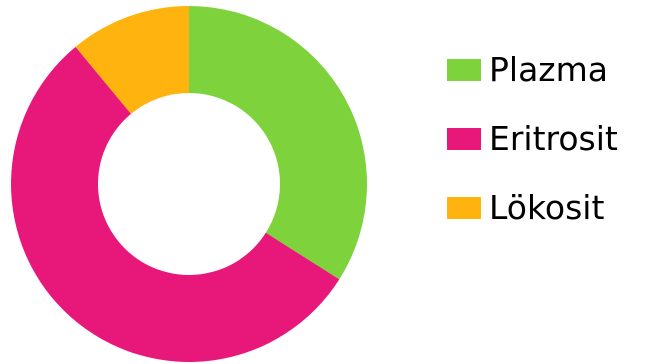 Image resolution: width=647 pixels, height=364 pixels. I want to click on legend-item-eritrosit: Eritrosit, so click(547, 139).